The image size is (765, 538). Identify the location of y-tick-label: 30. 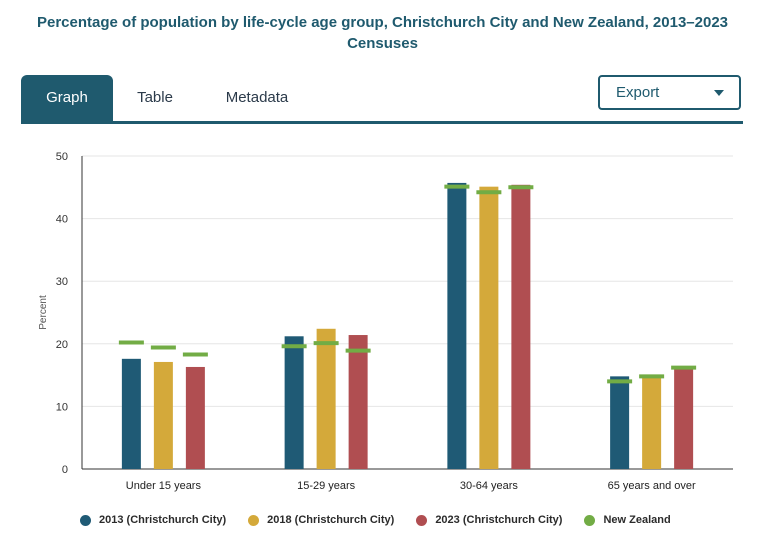
(62, 282).